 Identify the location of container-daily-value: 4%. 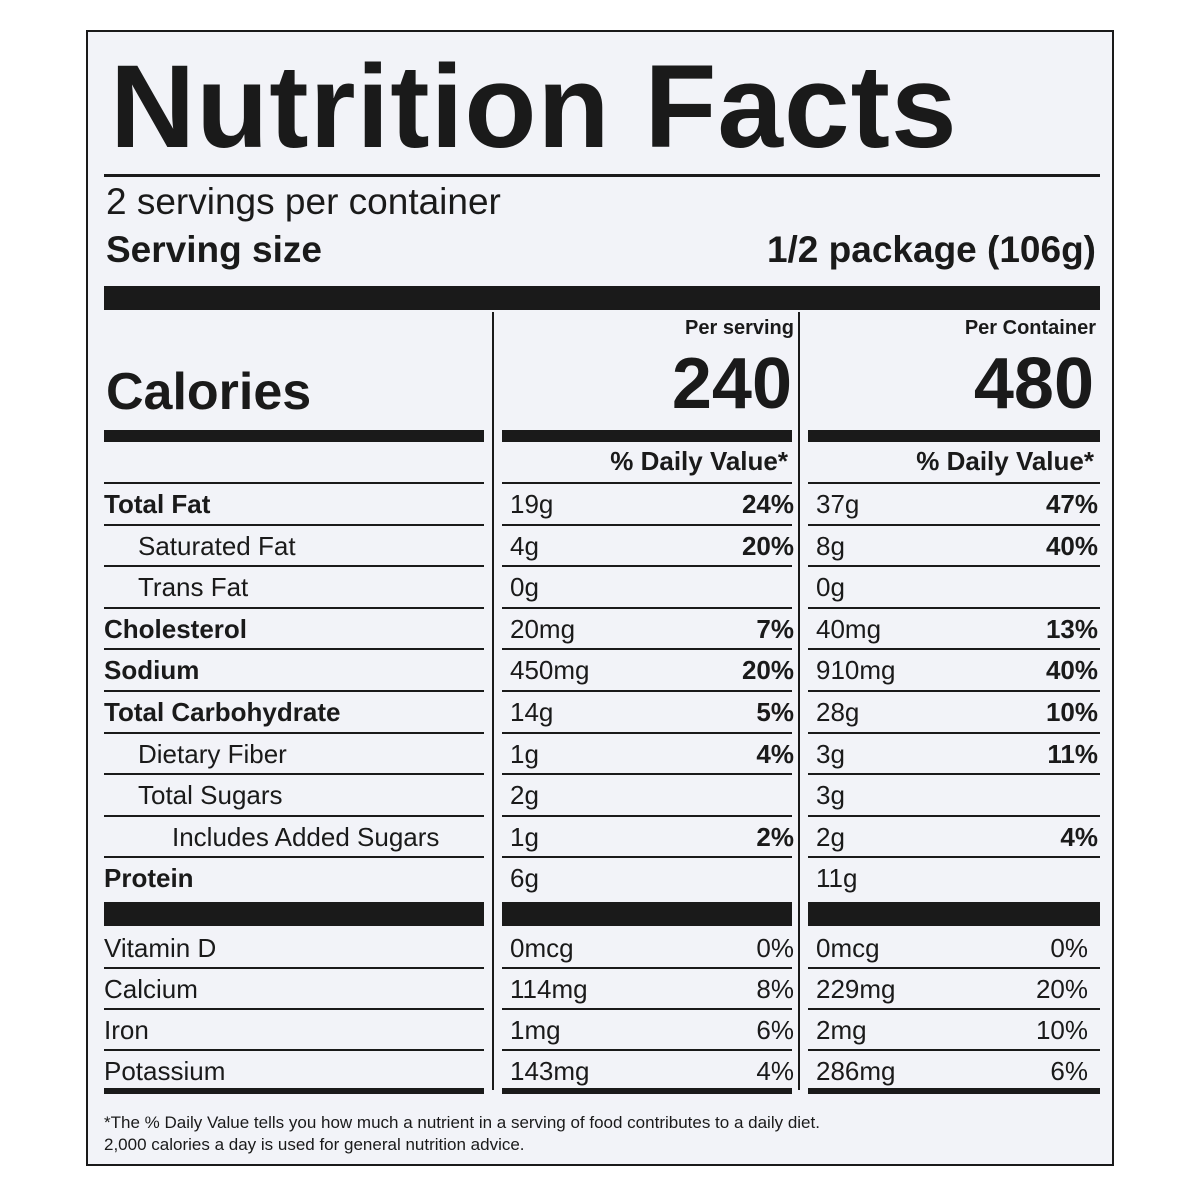
(1079, 836).